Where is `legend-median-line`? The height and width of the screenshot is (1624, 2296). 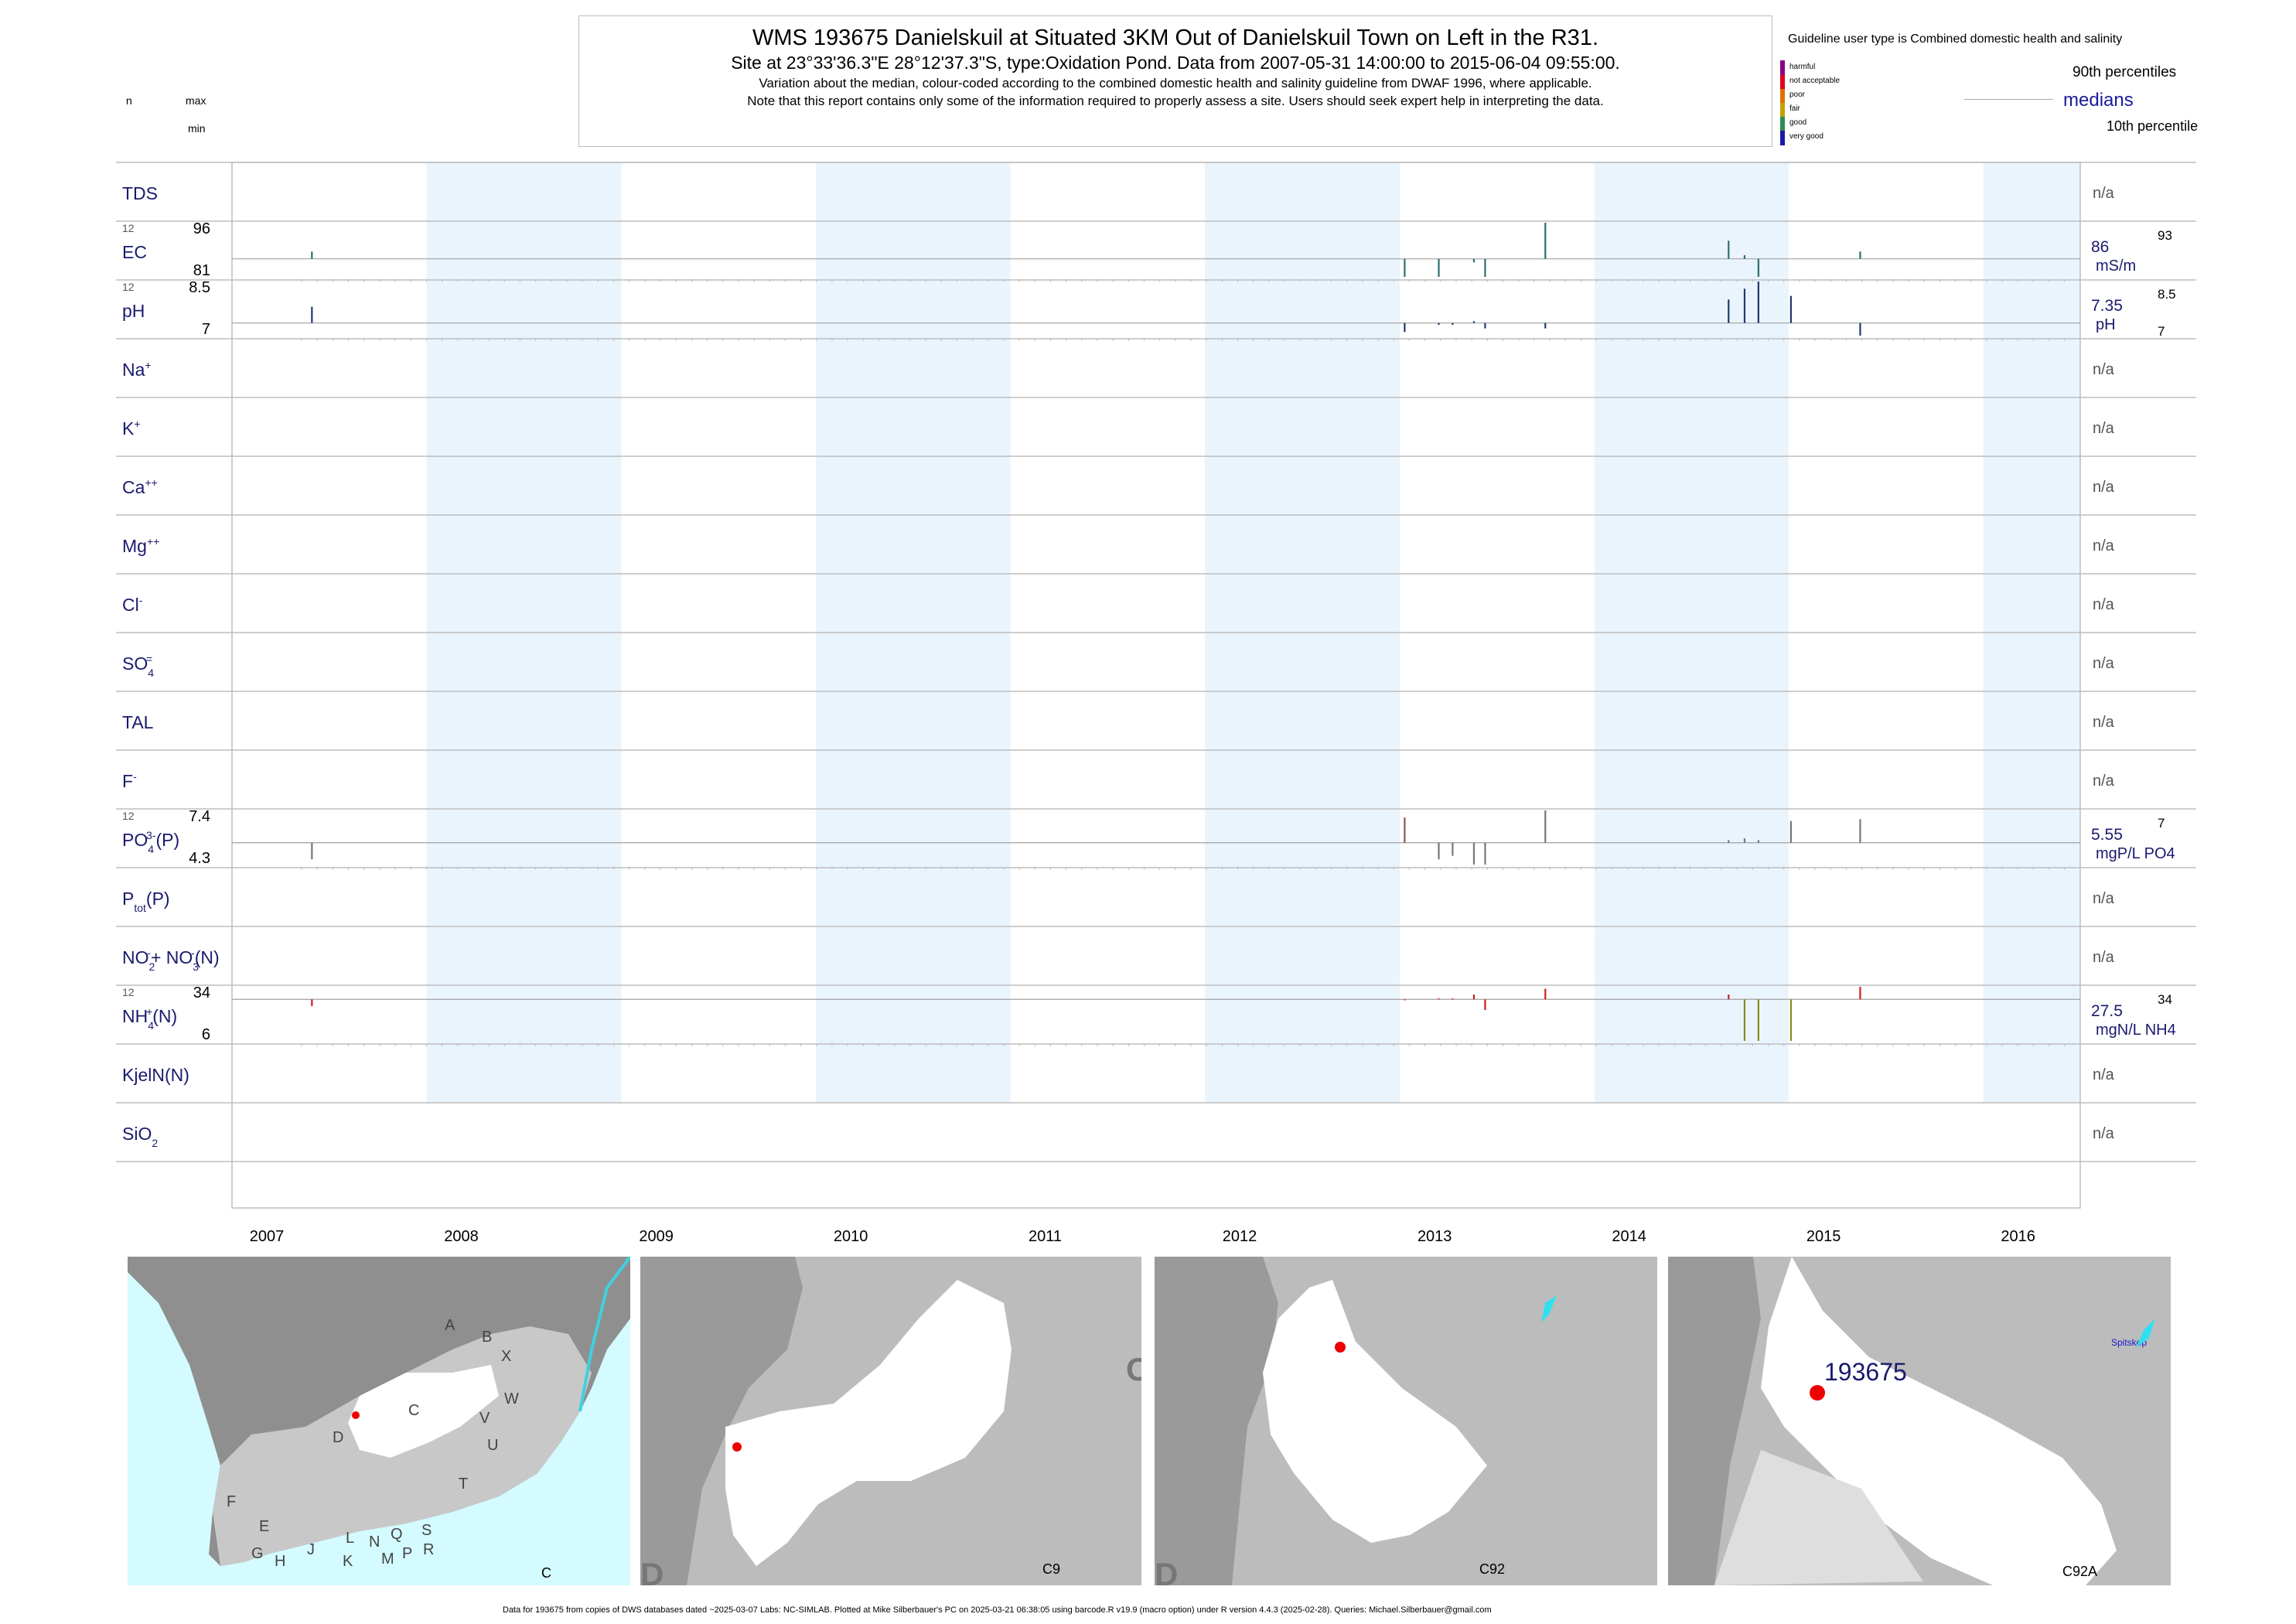 legend-median-line is located at coordinates (2008, 99).